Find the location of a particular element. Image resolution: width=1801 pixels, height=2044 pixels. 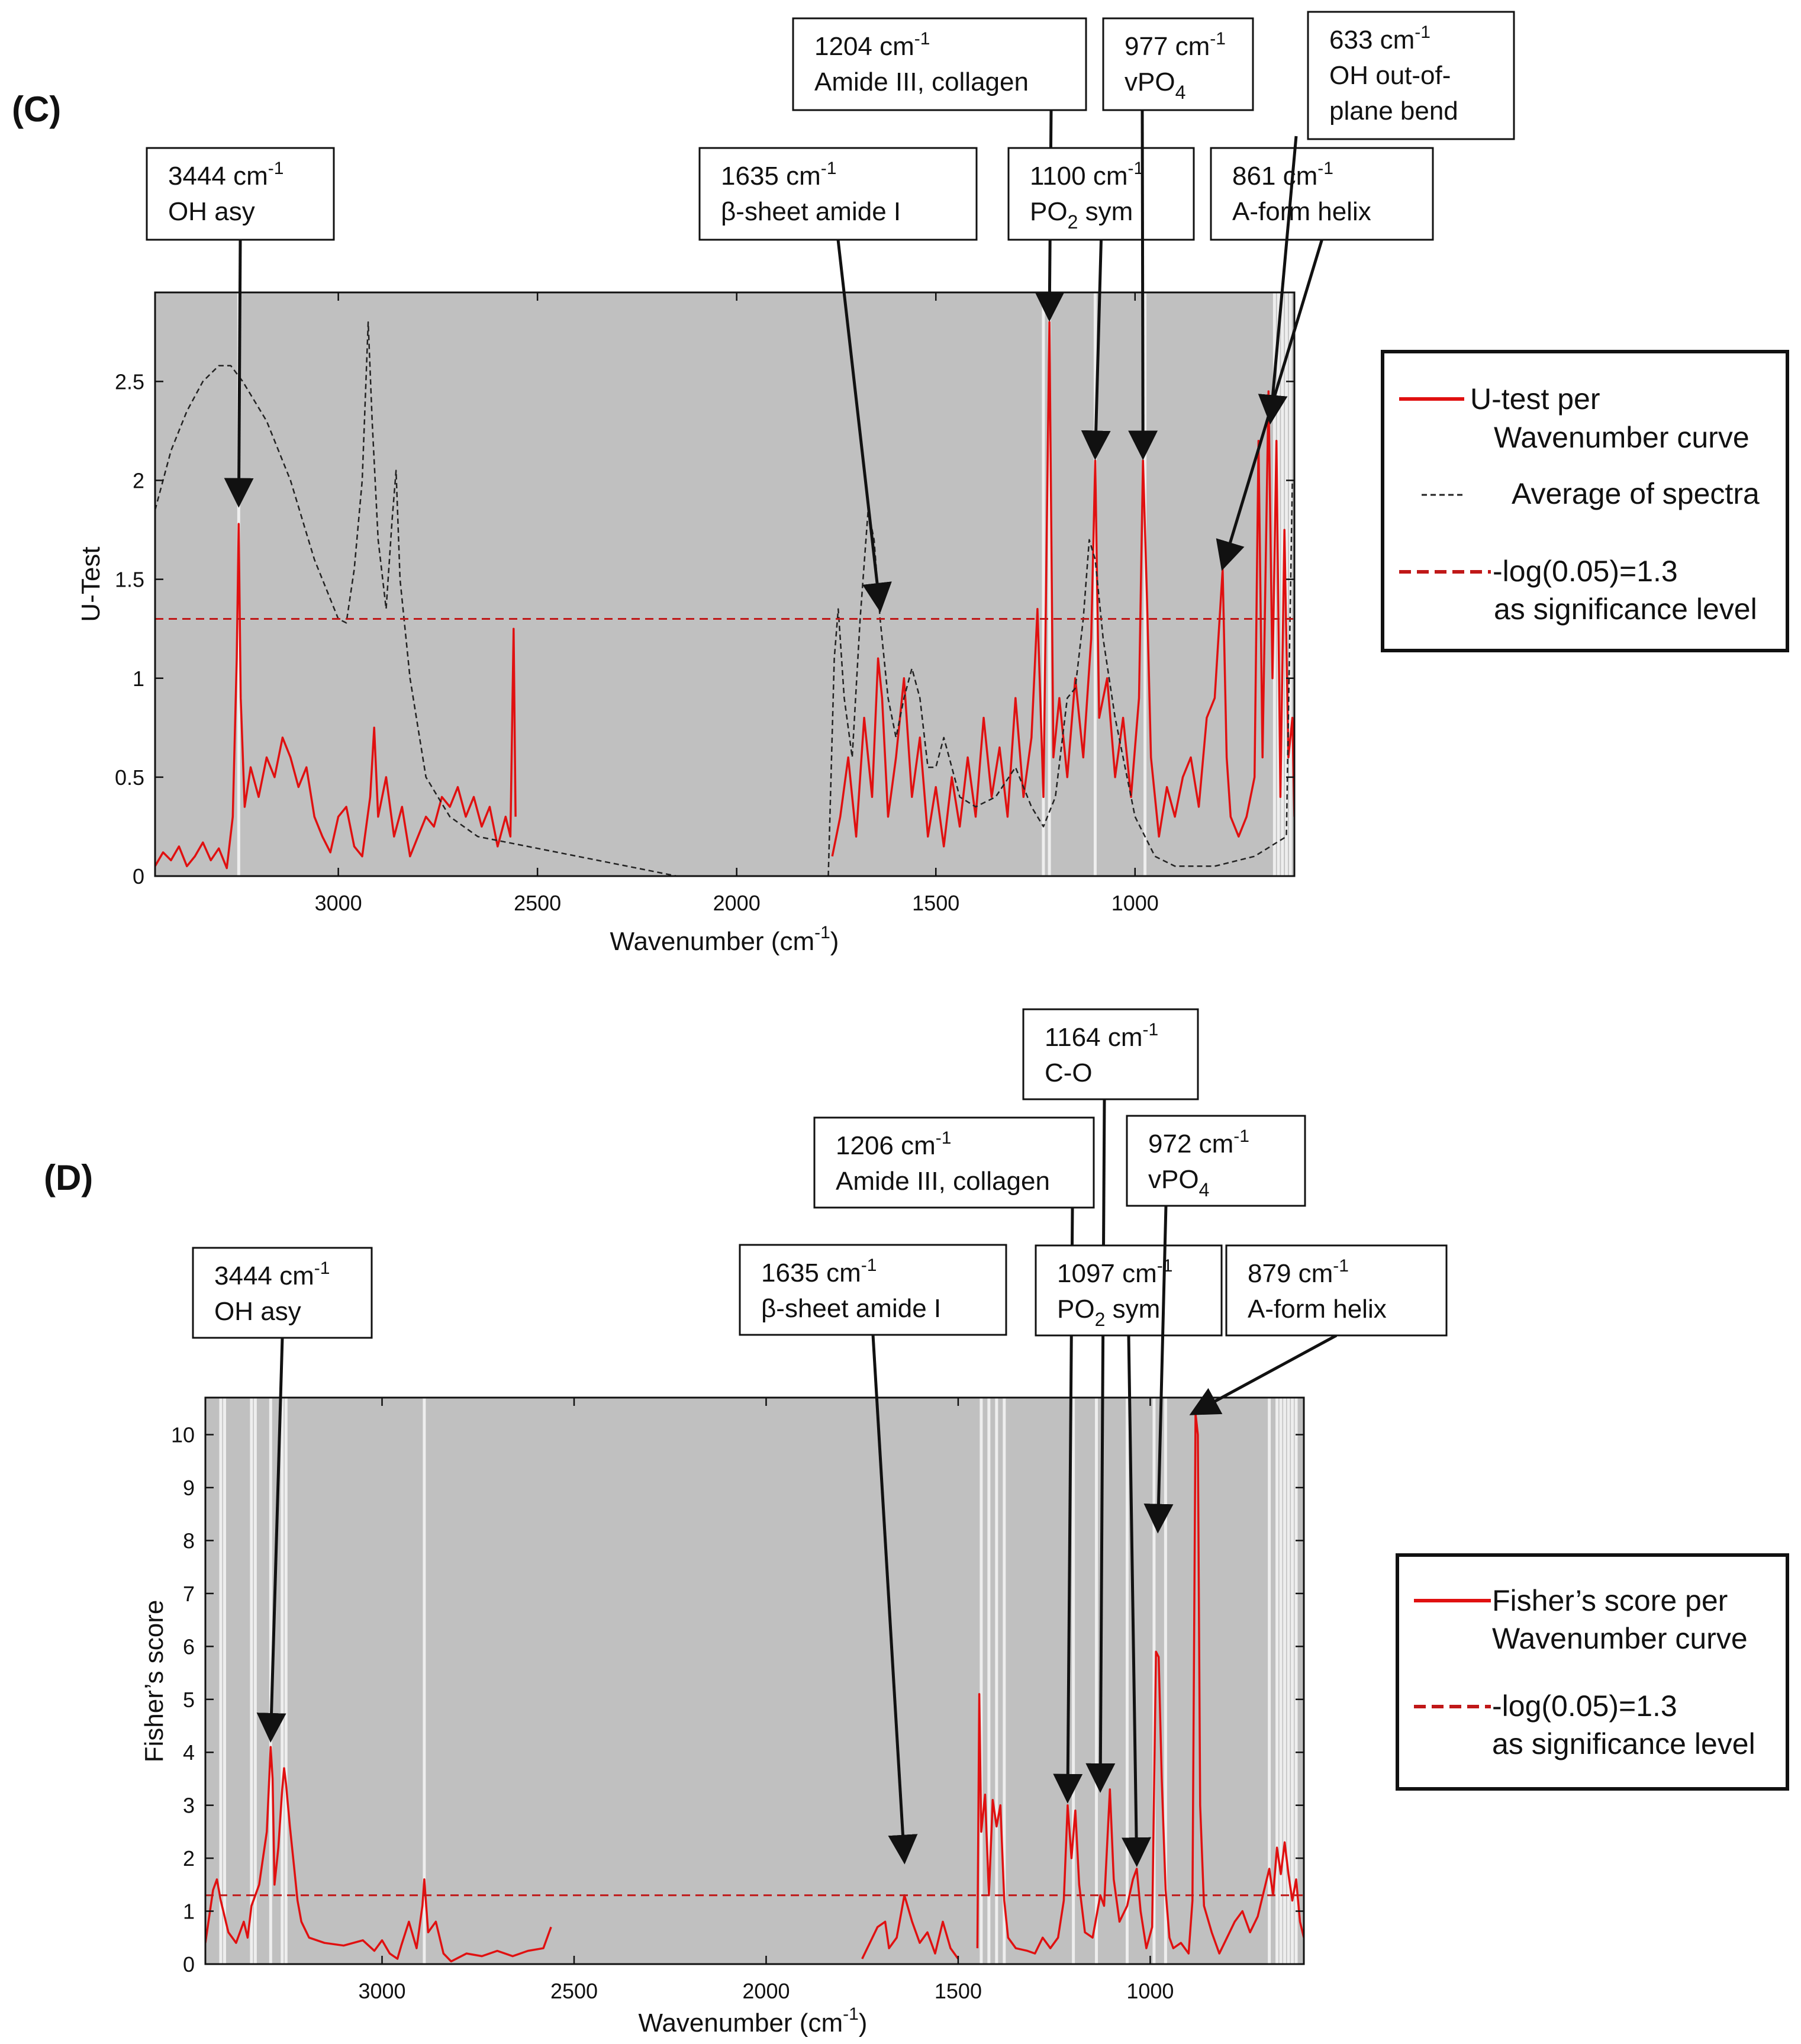

annotation-wavenumber-value: 1164 cm is located at coordinates (1094, 1037).